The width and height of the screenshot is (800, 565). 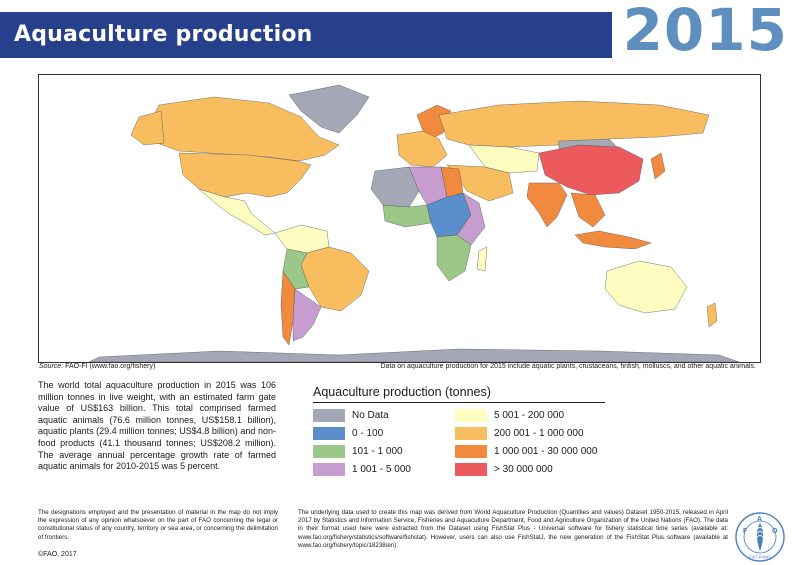 I want to click on colombia-venezuela, so click(x=302, y=239).